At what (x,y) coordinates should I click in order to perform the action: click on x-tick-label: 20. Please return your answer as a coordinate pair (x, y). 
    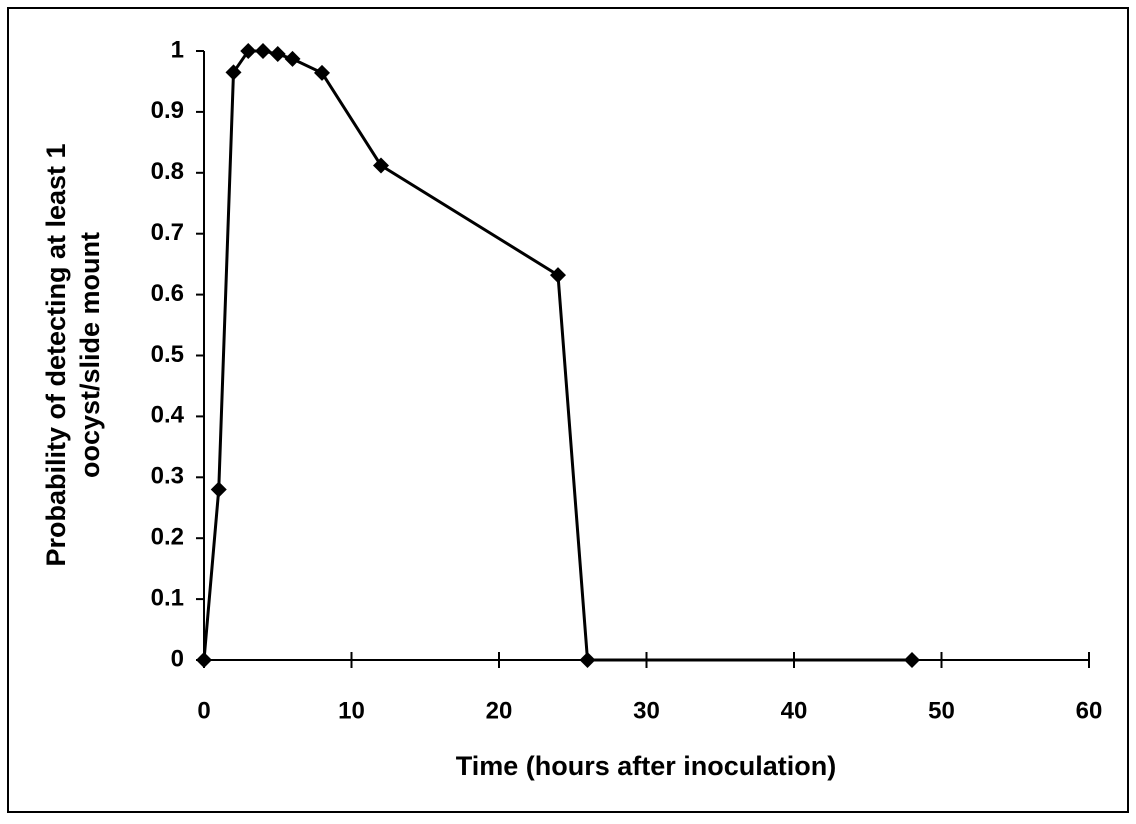
    Looking at the image, I should click on (499, 710).